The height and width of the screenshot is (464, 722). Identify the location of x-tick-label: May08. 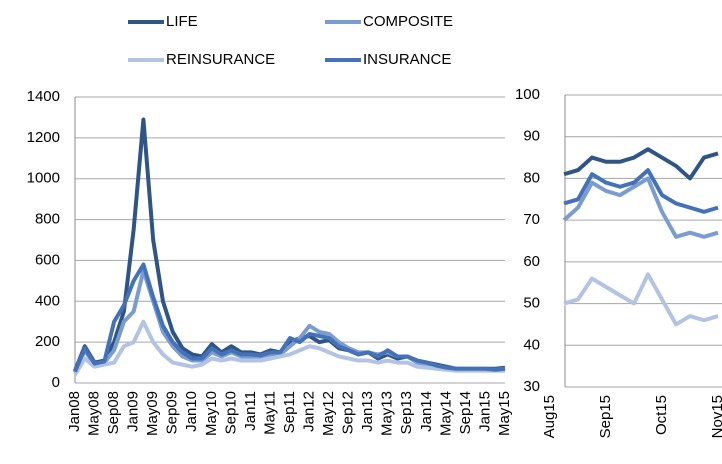
(94, 413).